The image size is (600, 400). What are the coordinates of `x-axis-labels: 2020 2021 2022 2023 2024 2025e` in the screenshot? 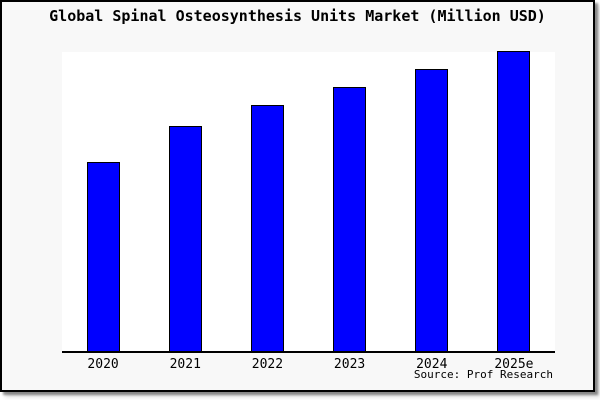 It's located at (297, 365).